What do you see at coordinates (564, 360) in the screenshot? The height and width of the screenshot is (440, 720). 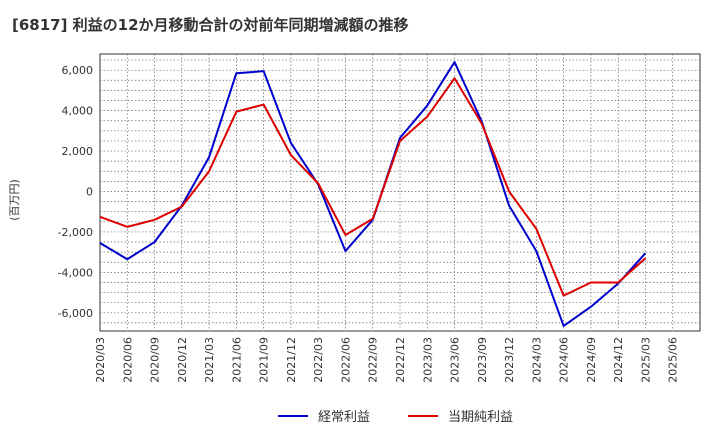 I see `x-tick-label: 2024/06` at bounding box center [564, 360].